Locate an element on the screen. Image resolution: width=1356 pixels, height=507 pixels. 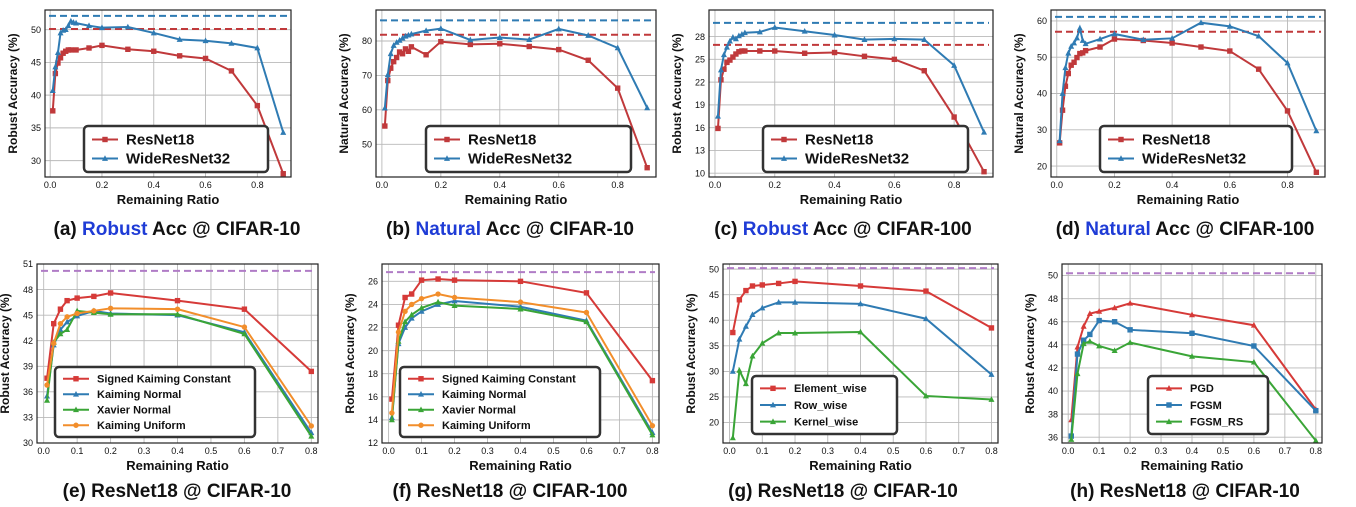
y-tick-label: 40 is located at coordinates (36, 95).